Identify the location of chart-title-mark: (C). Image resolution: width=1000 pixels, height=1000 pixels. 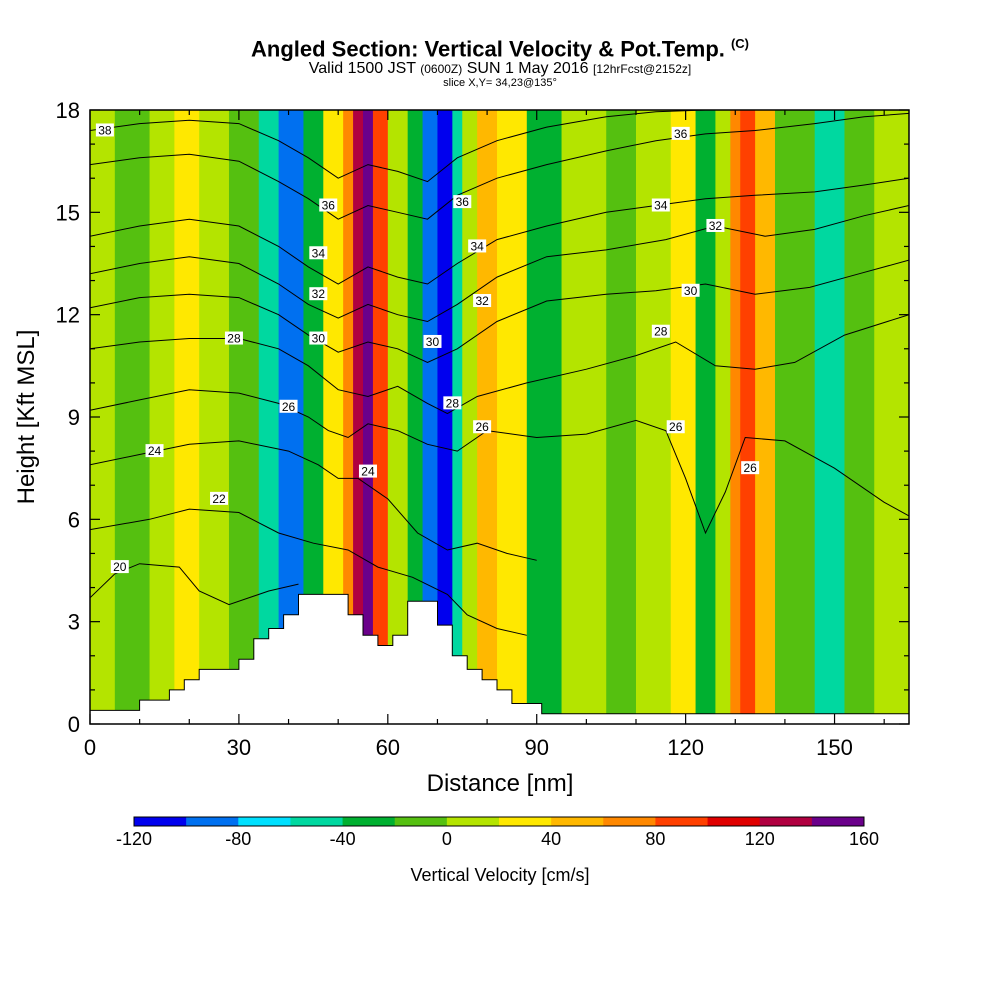
(739, 43).